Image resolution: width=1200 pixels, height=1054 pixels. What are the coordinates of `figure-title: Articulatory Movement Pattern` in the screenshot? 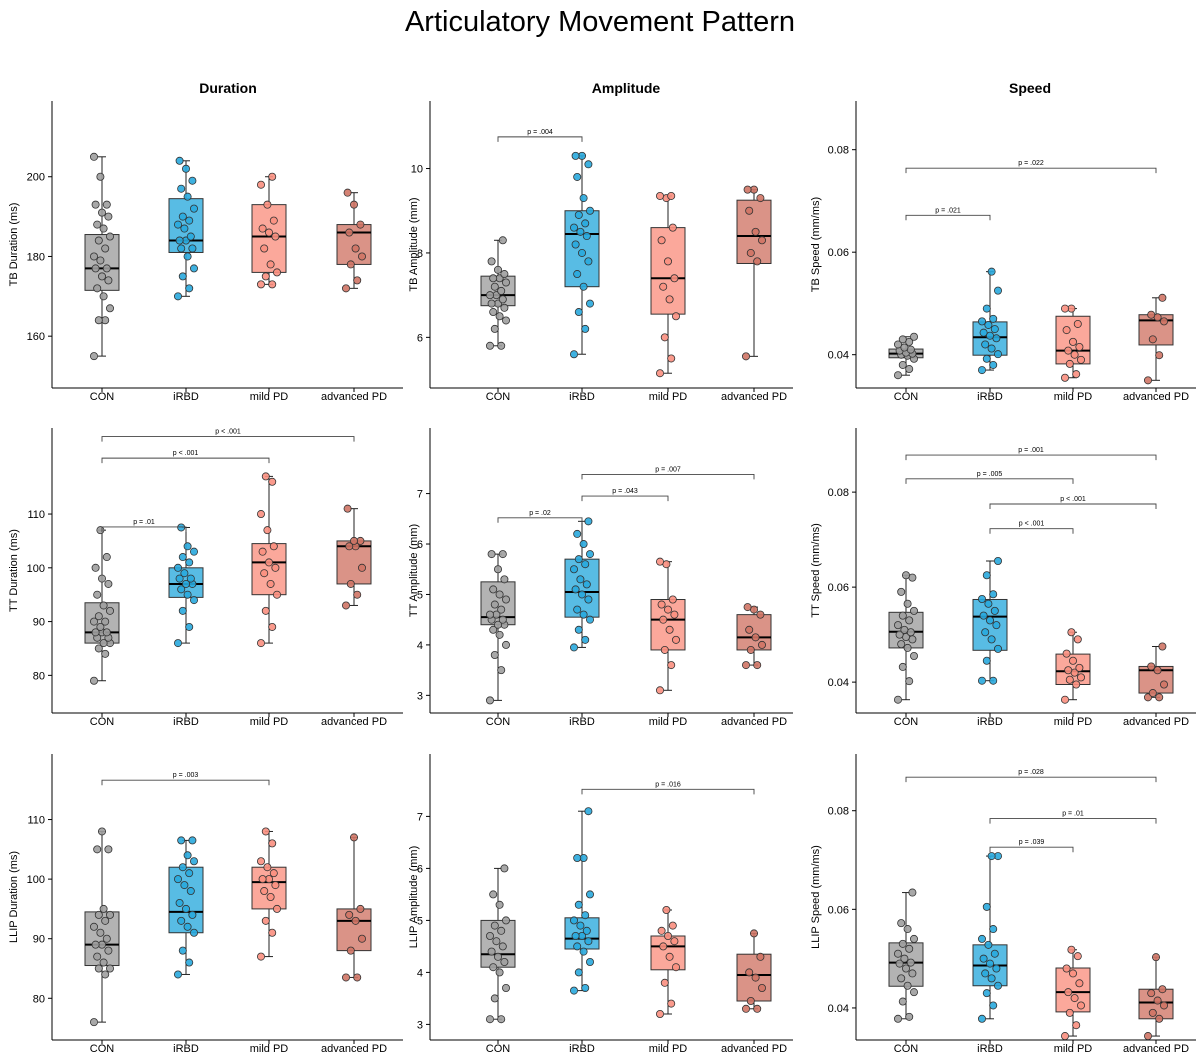 It's located at (600, 22).